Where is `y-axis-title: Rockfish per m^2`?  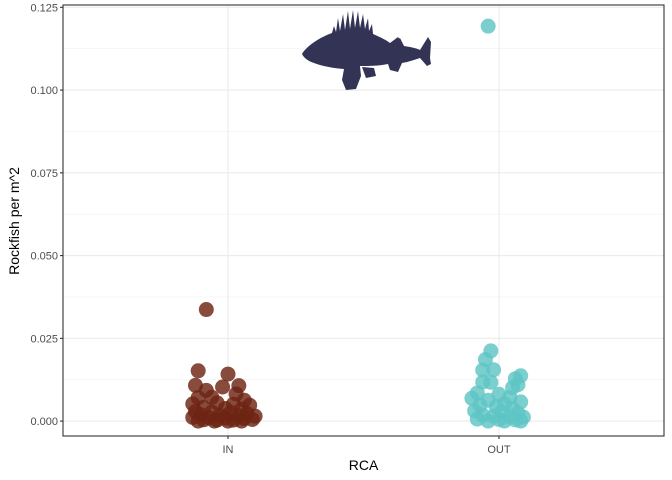 y-axis-title: Rockfish per m^2 is located at coordinates (14, 221).